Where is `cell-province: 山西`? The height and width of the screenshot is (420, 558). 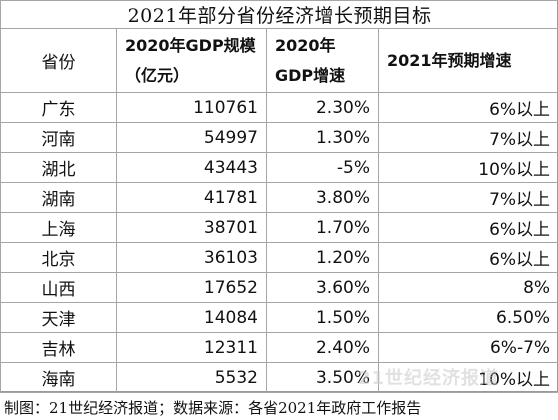
cell-province: 山西 is located at coordinates (58, 287).